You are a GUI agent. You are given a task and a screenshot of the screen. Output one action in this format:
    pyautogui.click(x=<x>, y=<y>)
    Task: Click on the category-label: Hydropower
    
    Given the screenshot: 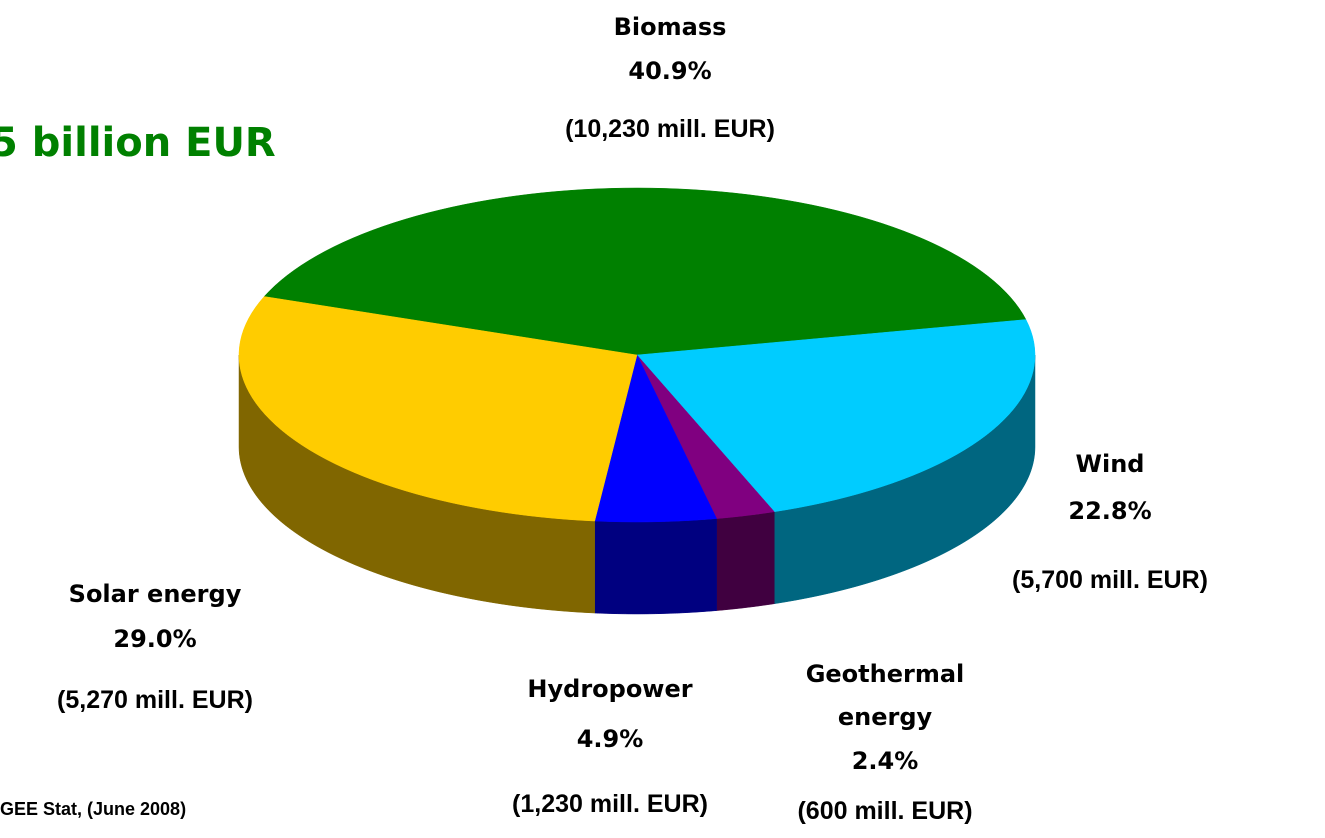 What is the action you would take?
    pyautogui.click(x=610, y=689)
    